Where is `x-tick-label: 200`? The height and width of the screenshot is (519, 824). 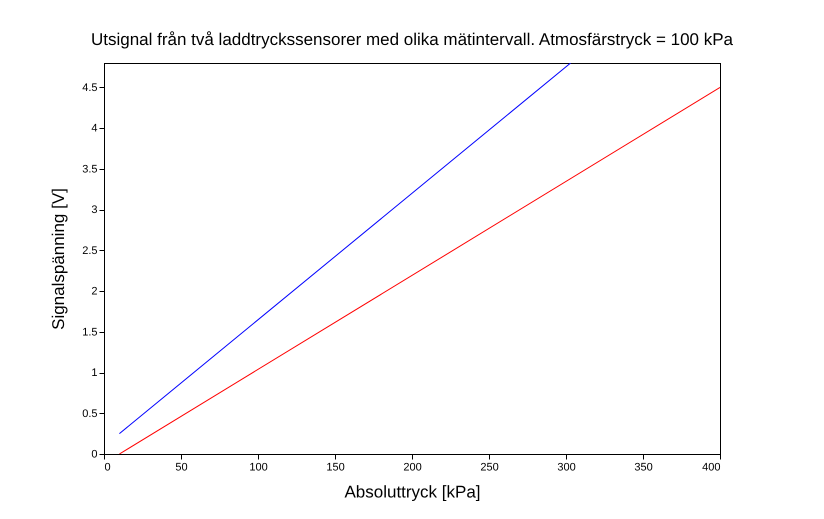 x-tick-label: 200 is located at coordinates (412, 468).